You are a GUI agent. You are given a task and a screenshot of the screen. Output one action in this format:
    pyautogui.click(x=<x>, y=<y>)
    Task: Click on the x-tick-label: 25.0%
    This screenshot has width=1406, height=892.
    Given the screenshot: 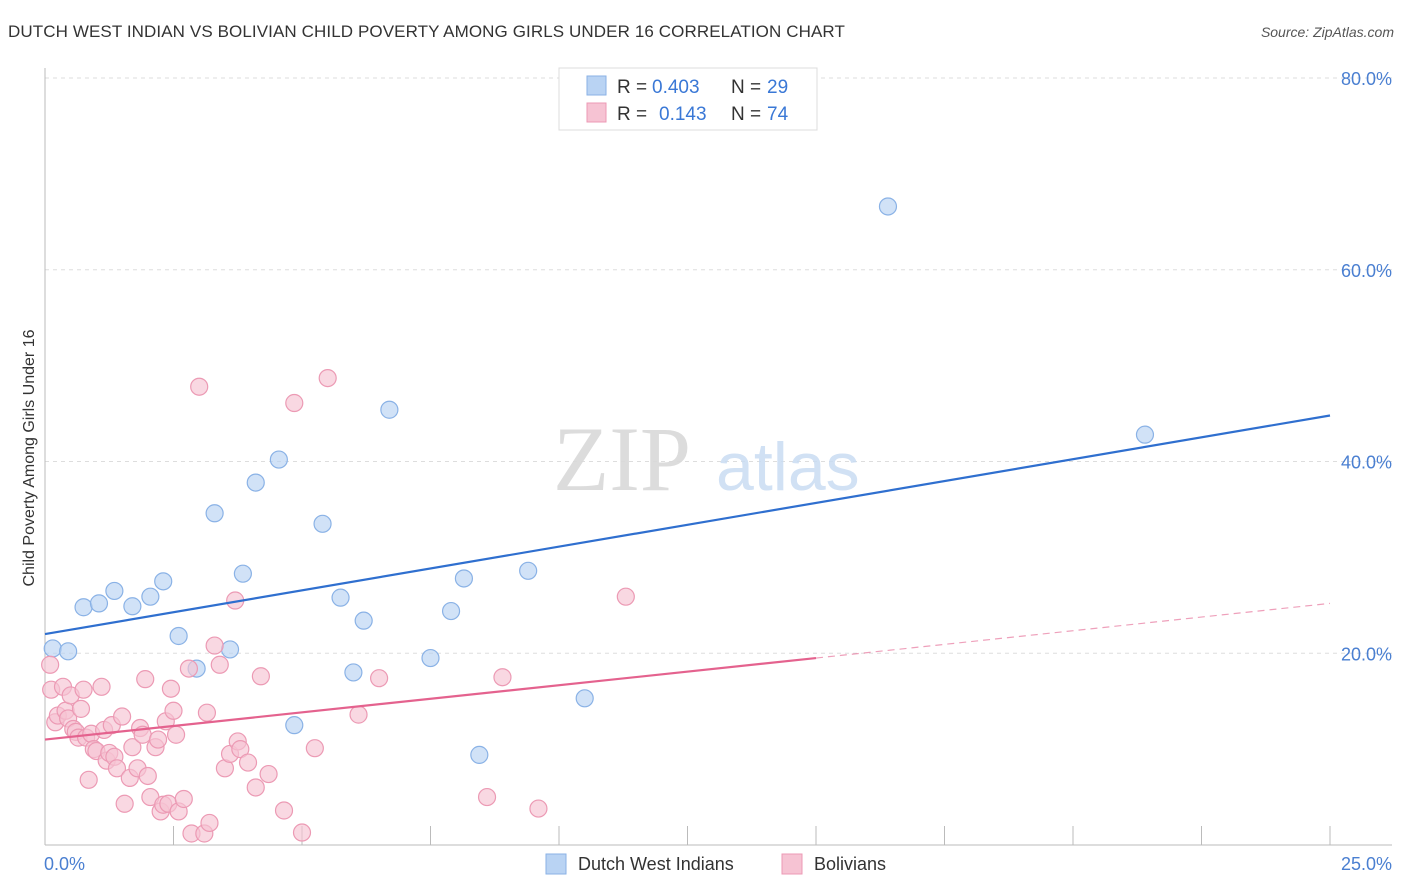 What is the action you would take?
    pyautogui.click(x=1366, y=864)
    